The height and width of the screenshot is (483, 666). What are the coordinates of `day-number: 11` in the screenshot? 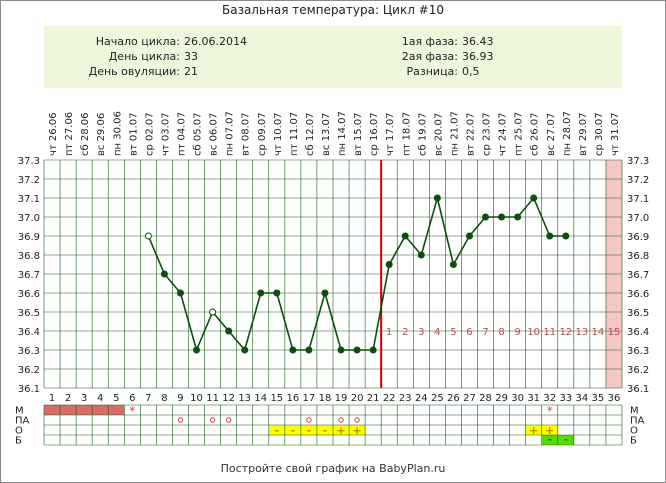 It's located at (212, 398).